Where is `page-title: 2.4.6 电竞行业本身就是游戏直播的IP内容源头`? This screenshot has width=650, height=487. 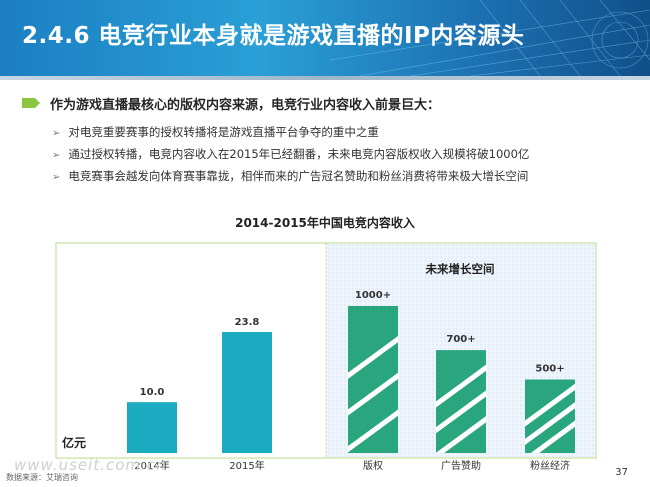 page-title: 2.4.6 电竞行业本身就是游戏直播的IP内容源头 is located at coordinates (273, 36).